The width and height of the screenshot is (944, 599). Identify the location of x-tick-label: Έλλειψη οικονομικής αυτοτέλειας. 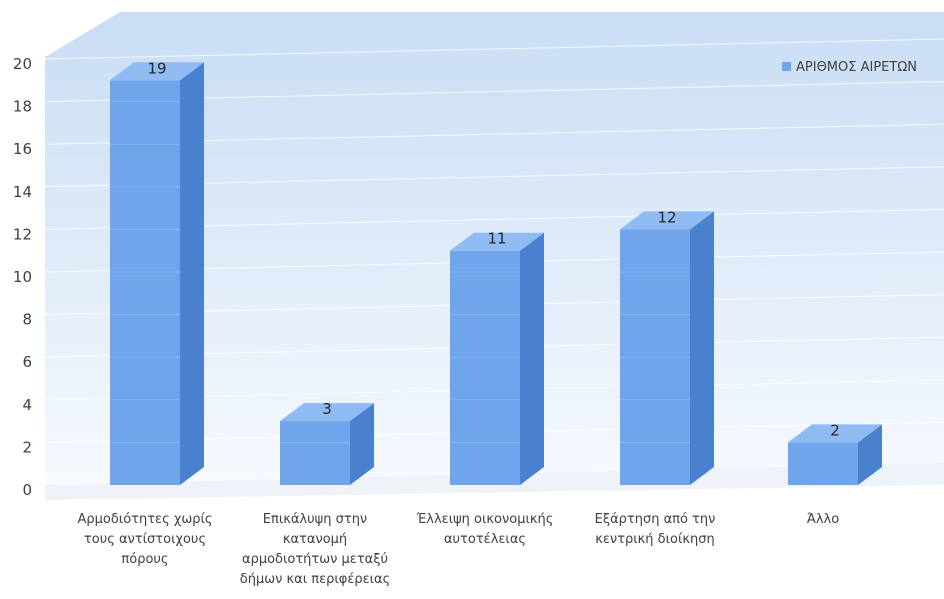
(485, 529).